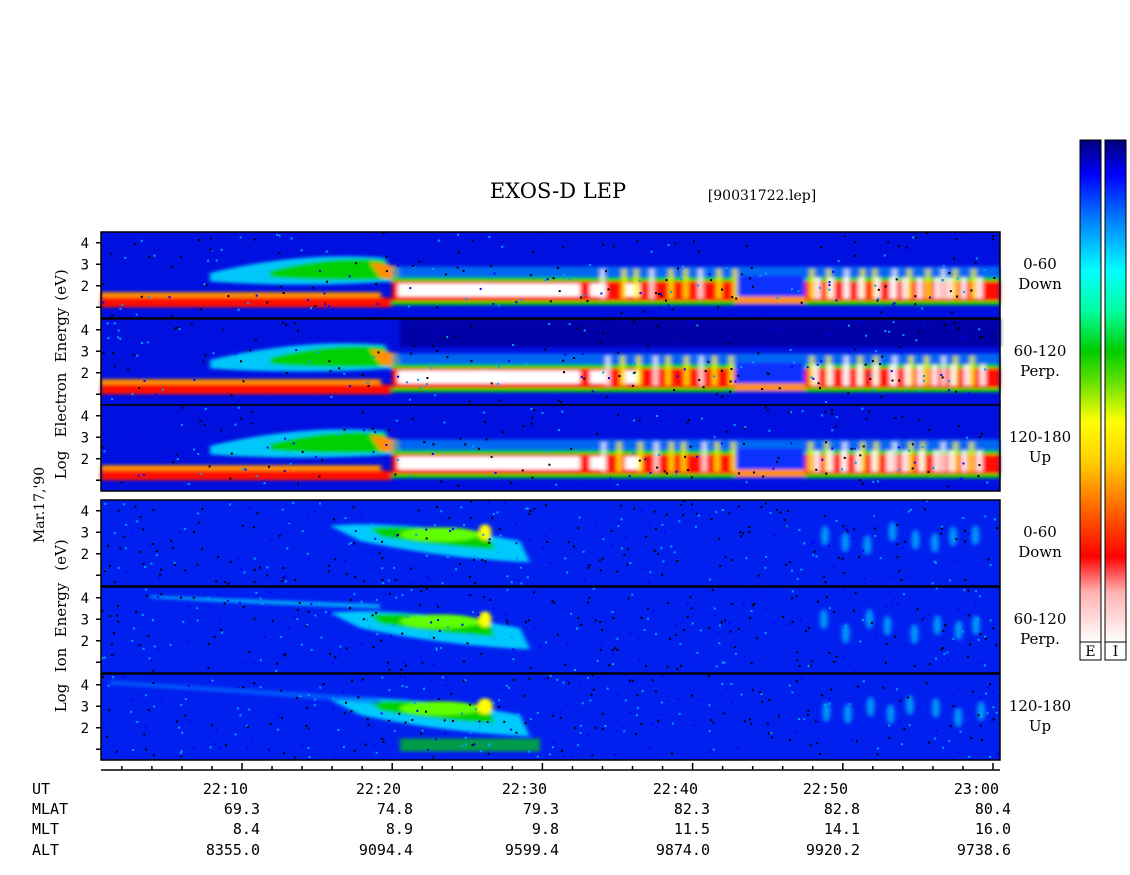 The width and height of the screenshot is (1130, 875). I want to click on panel-ion-2: 2 3 4, so click(541, 717).